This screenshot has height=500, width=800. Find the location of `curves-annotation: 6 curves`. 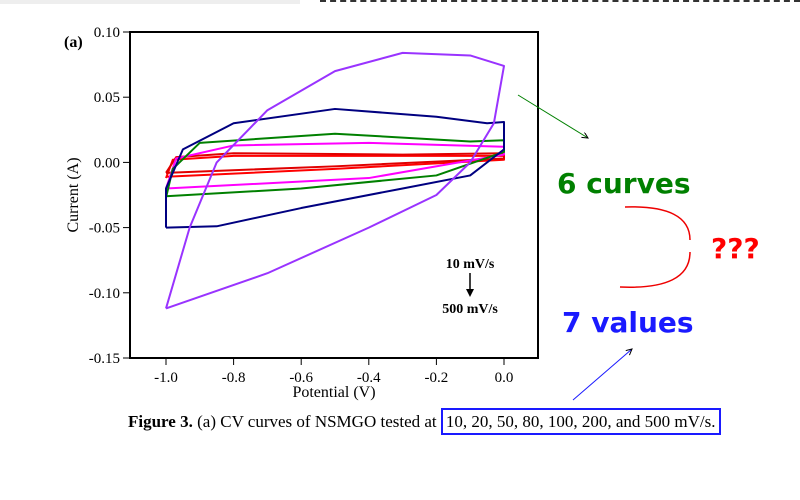

curves-annotation: 6 curves is located at coordinates (624, 183).